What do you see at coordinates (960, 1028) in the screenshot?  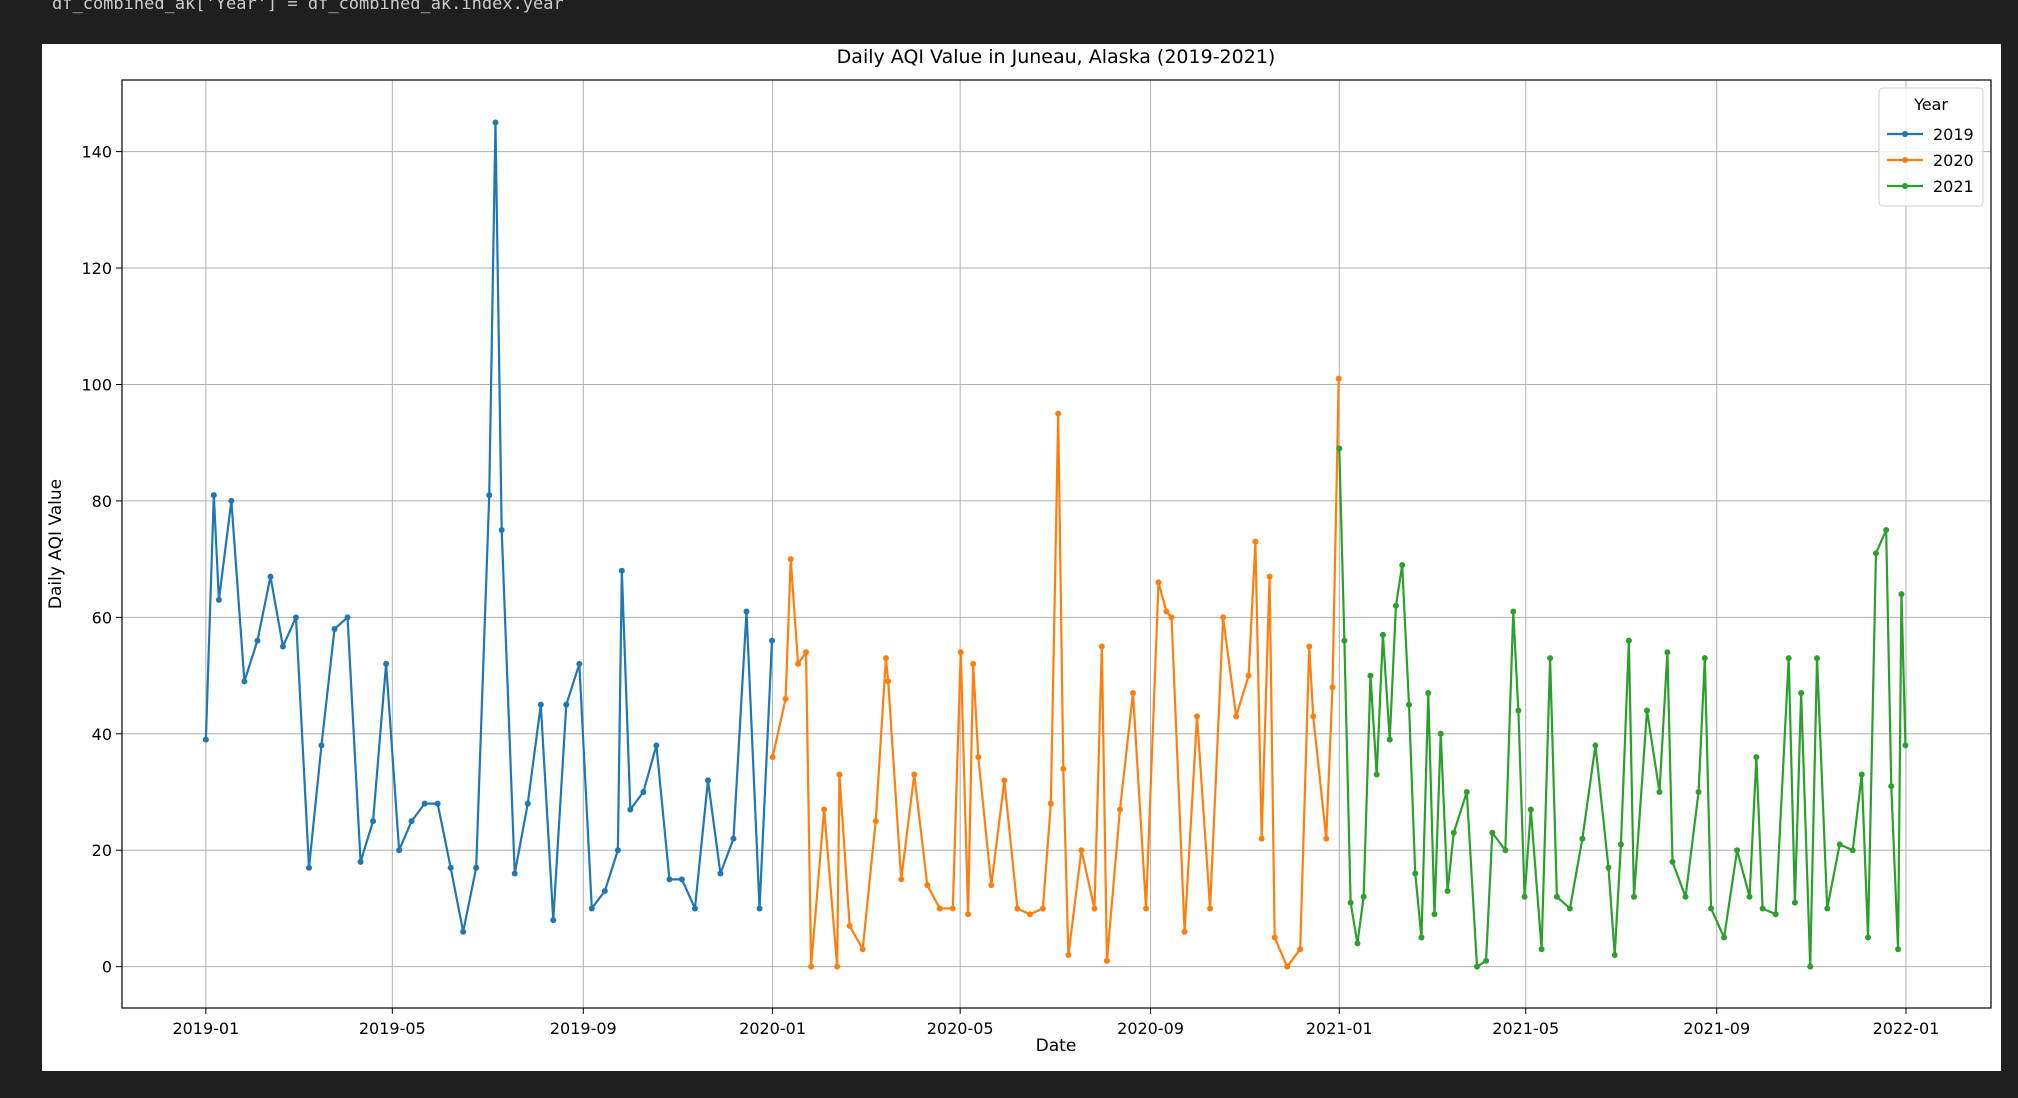 I see `x-tick-label: 2020-05` at bounding box center [960, 1028].